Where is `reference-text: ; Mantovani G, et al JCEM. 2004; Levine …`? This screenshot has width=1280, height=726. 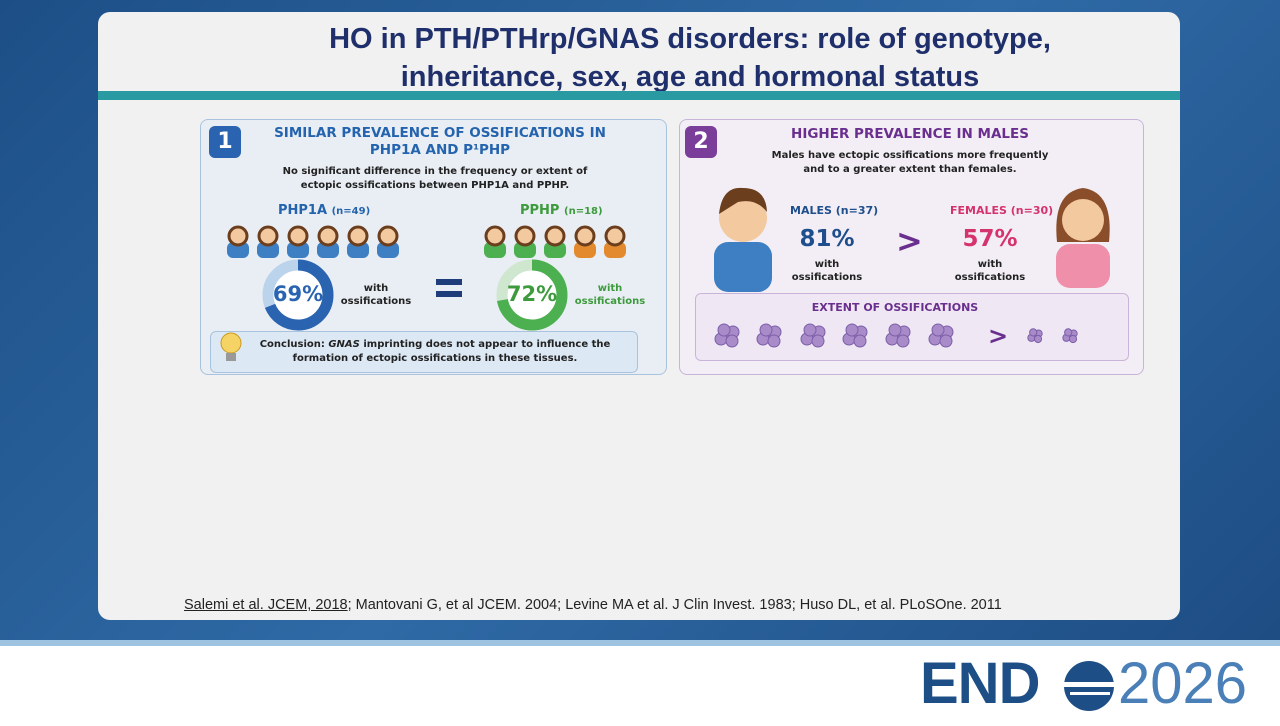
reference-text: ; Mantovani G, et al JCEM. 2004; Levine … is located at coordinates (674, 605).